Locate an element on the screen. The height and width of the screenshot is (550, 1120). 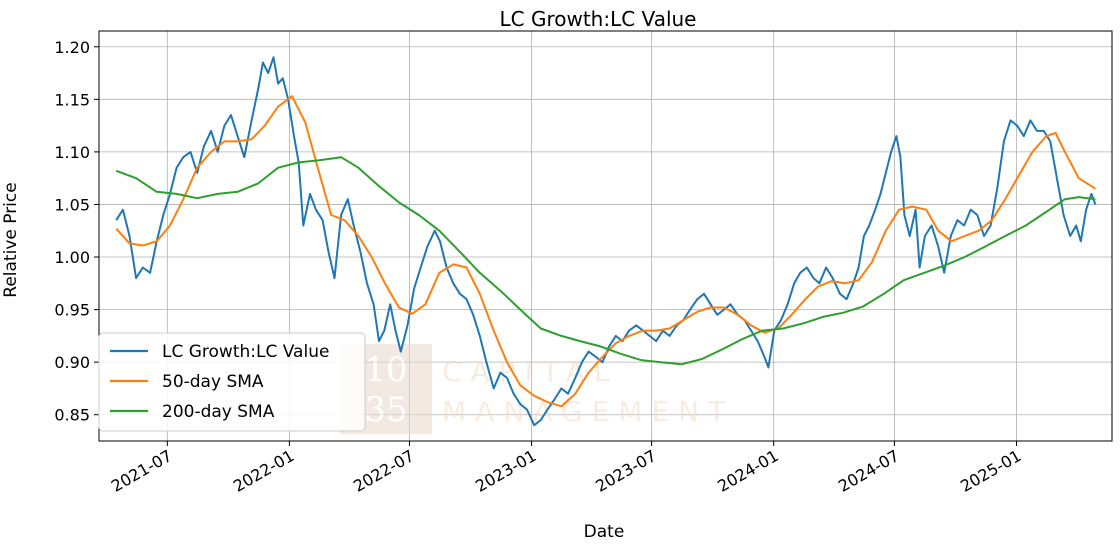
watermark-number-top: 10 is located at coordinates (385, 370).